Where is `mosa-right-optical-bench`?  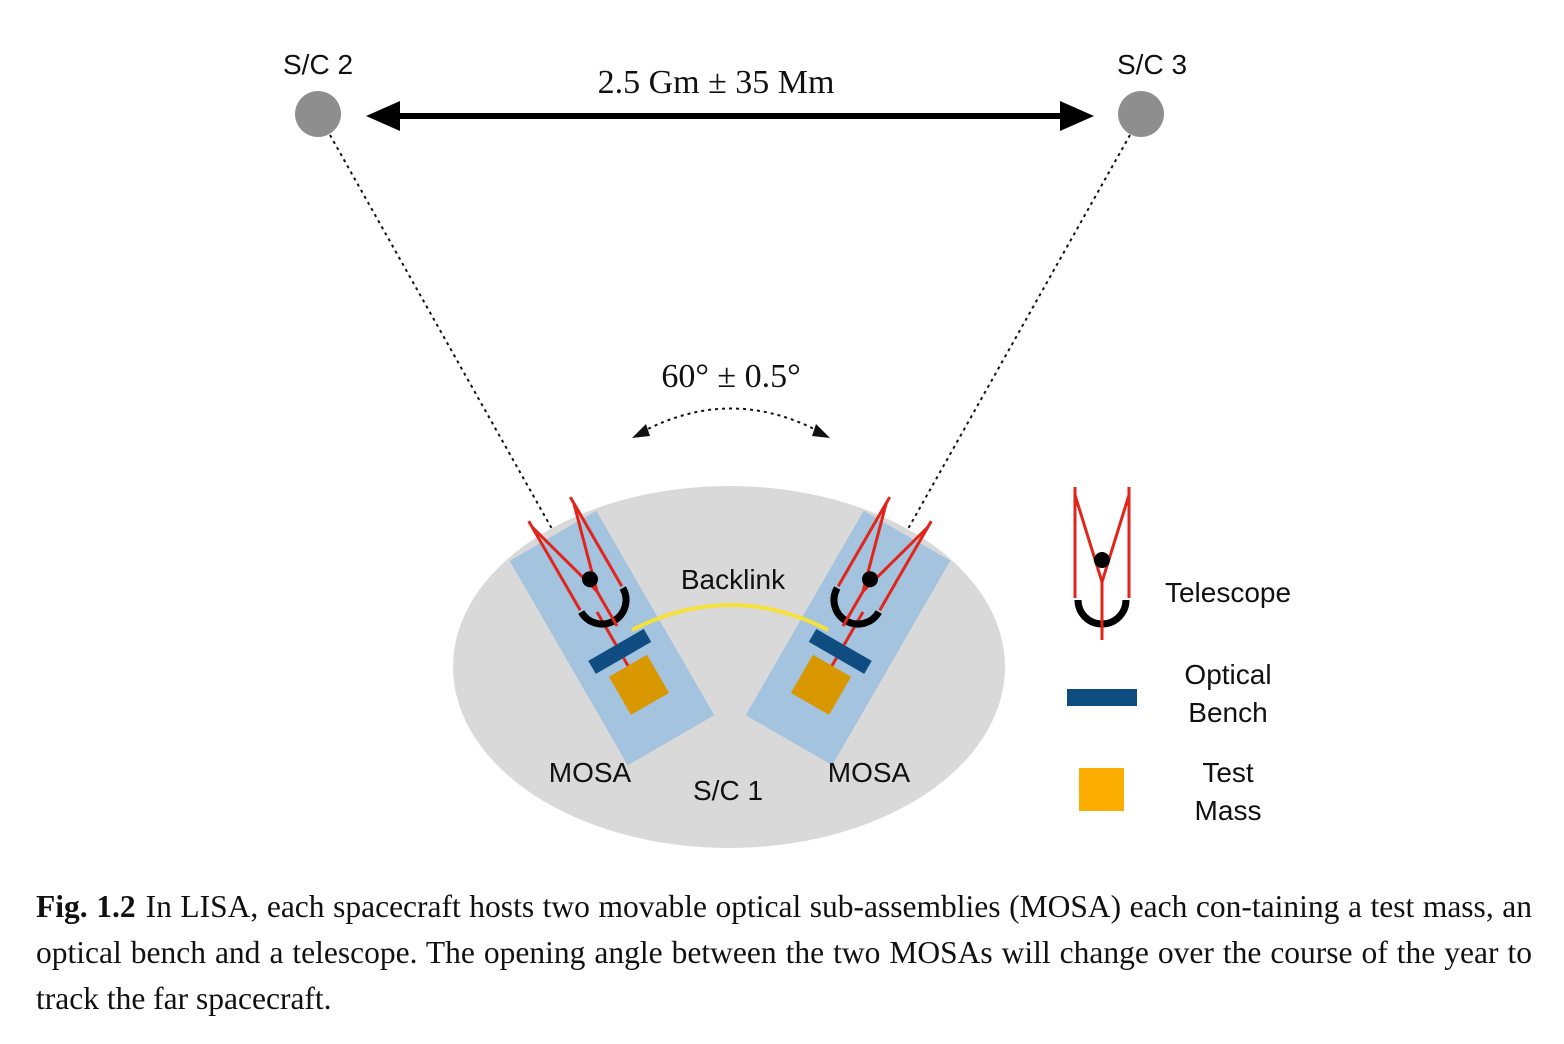 mosa-right-optical-bench is located at coordinates (840, 651).